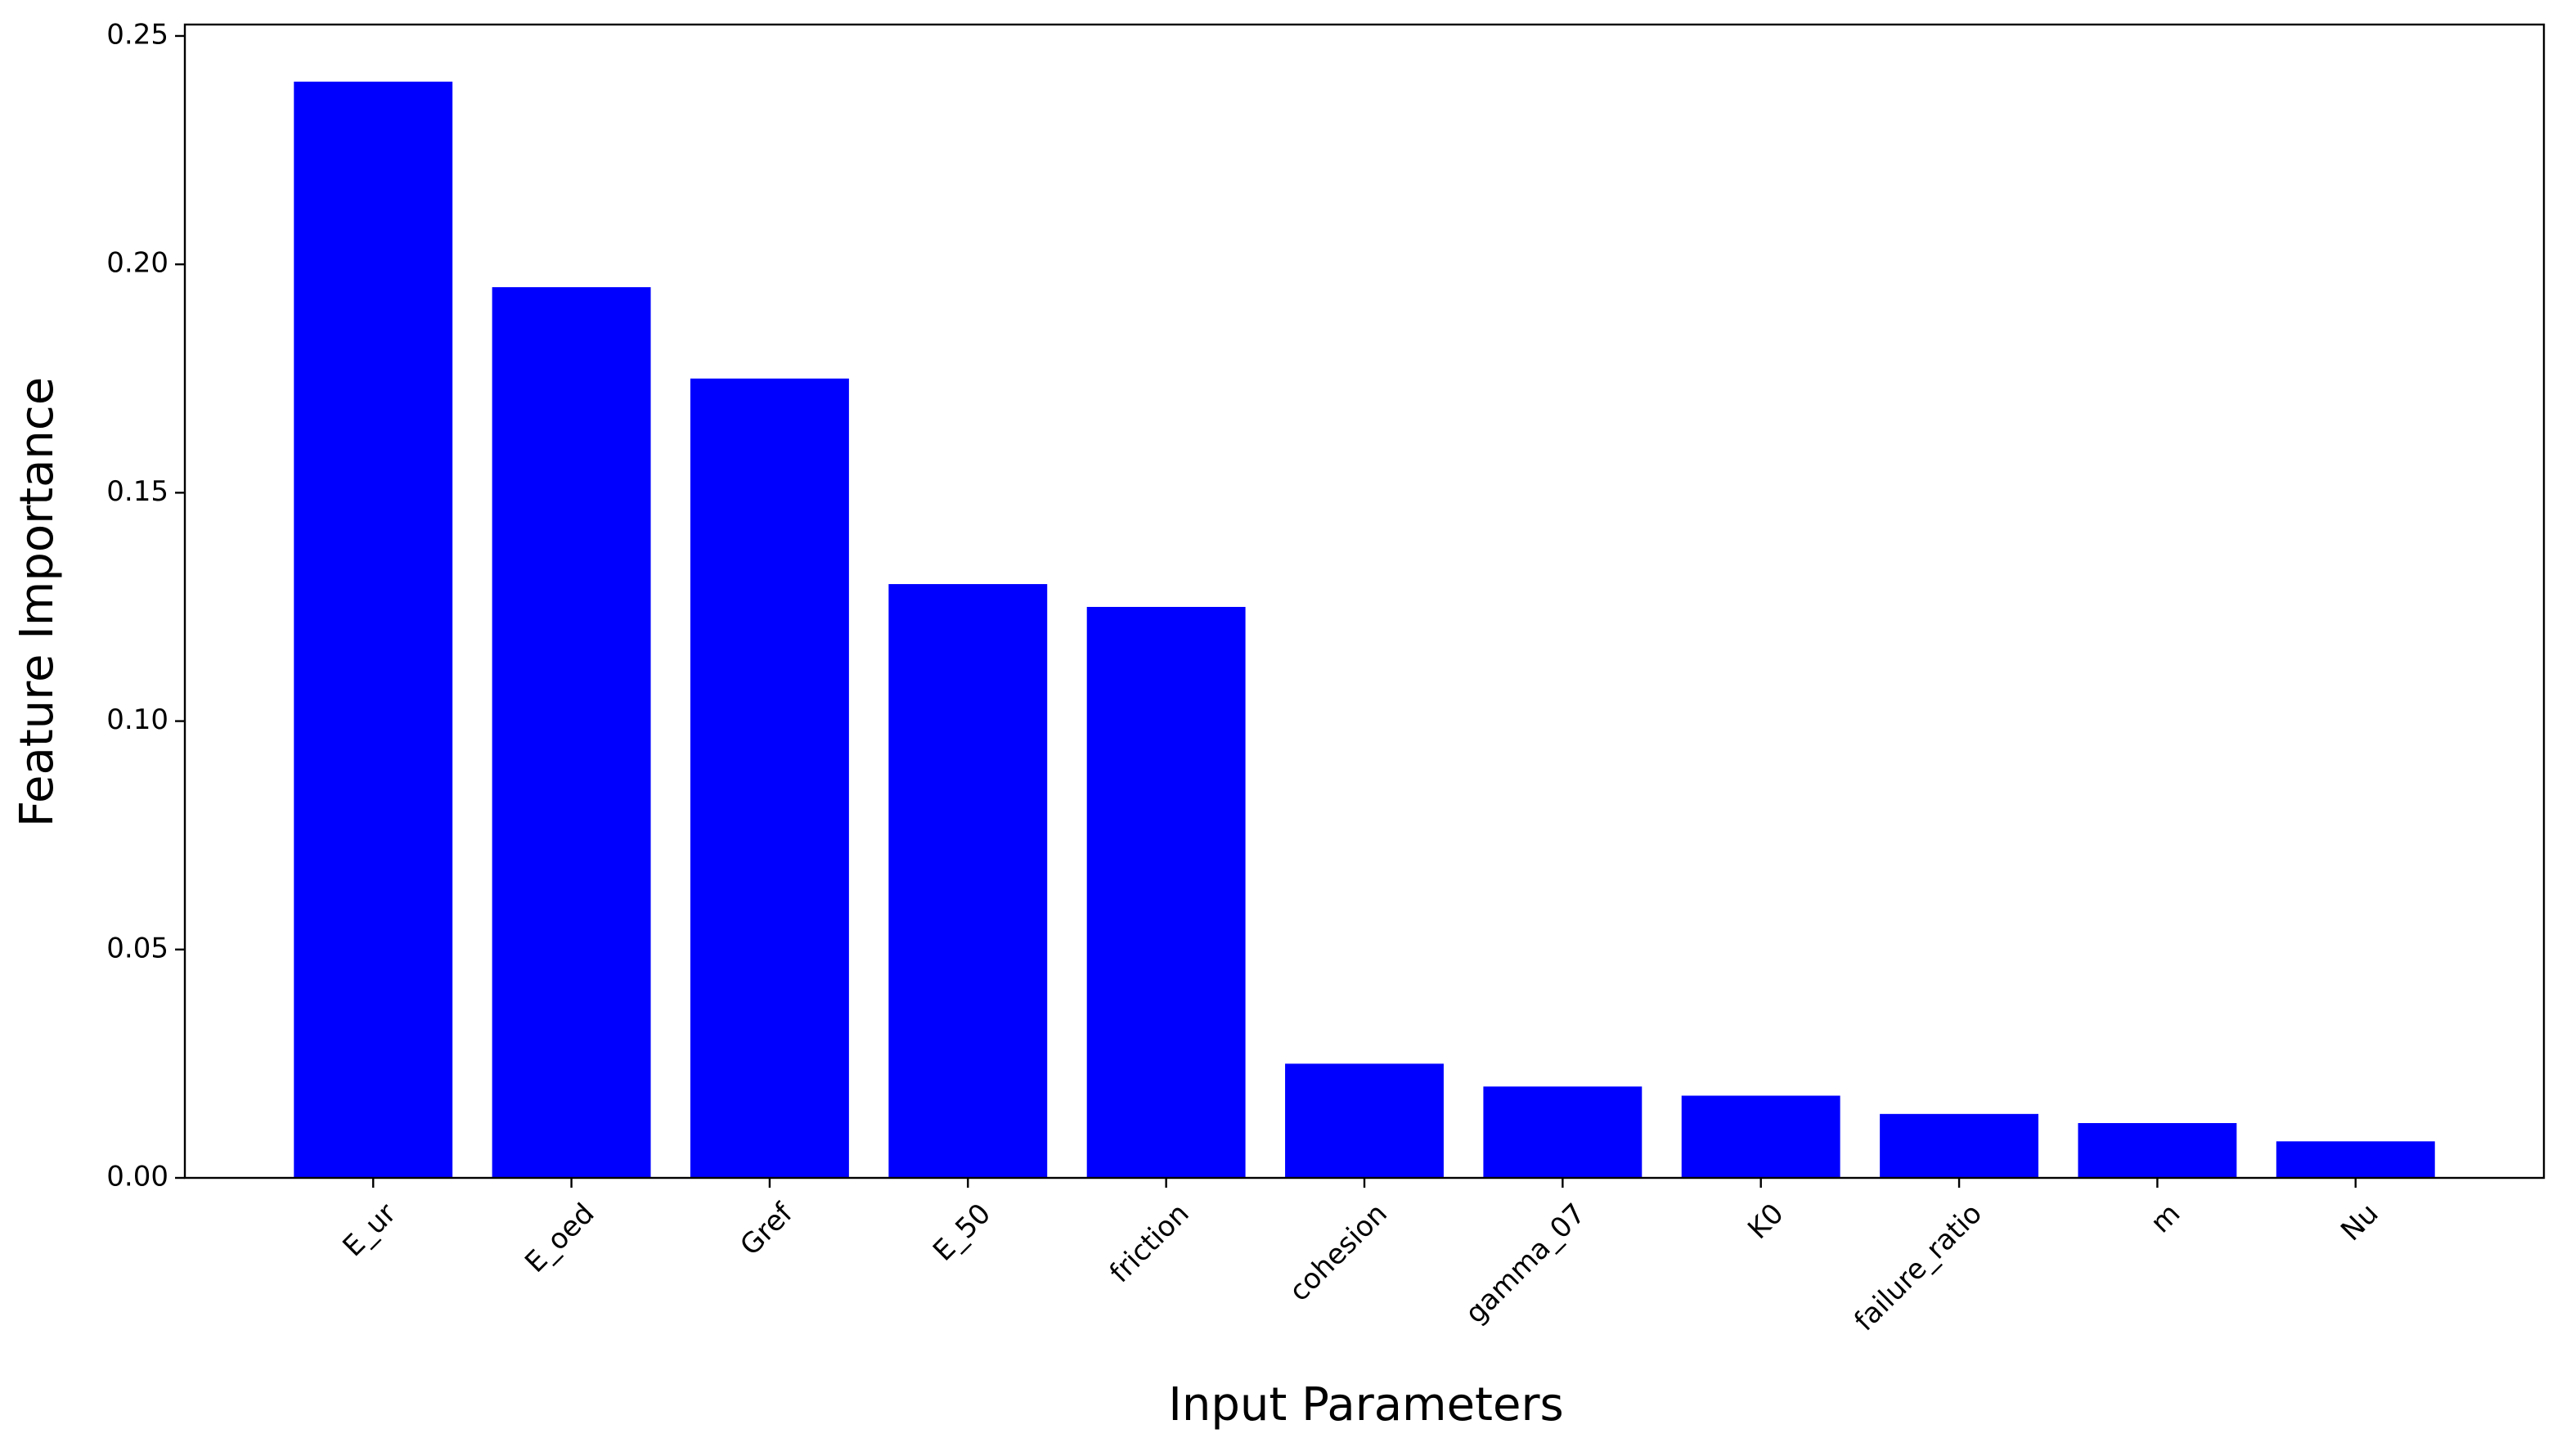  What do you see at coordinates (137, 263) in the screenshot?
I see `y-tick-label: 0.20` at bounding box center [137, 263].